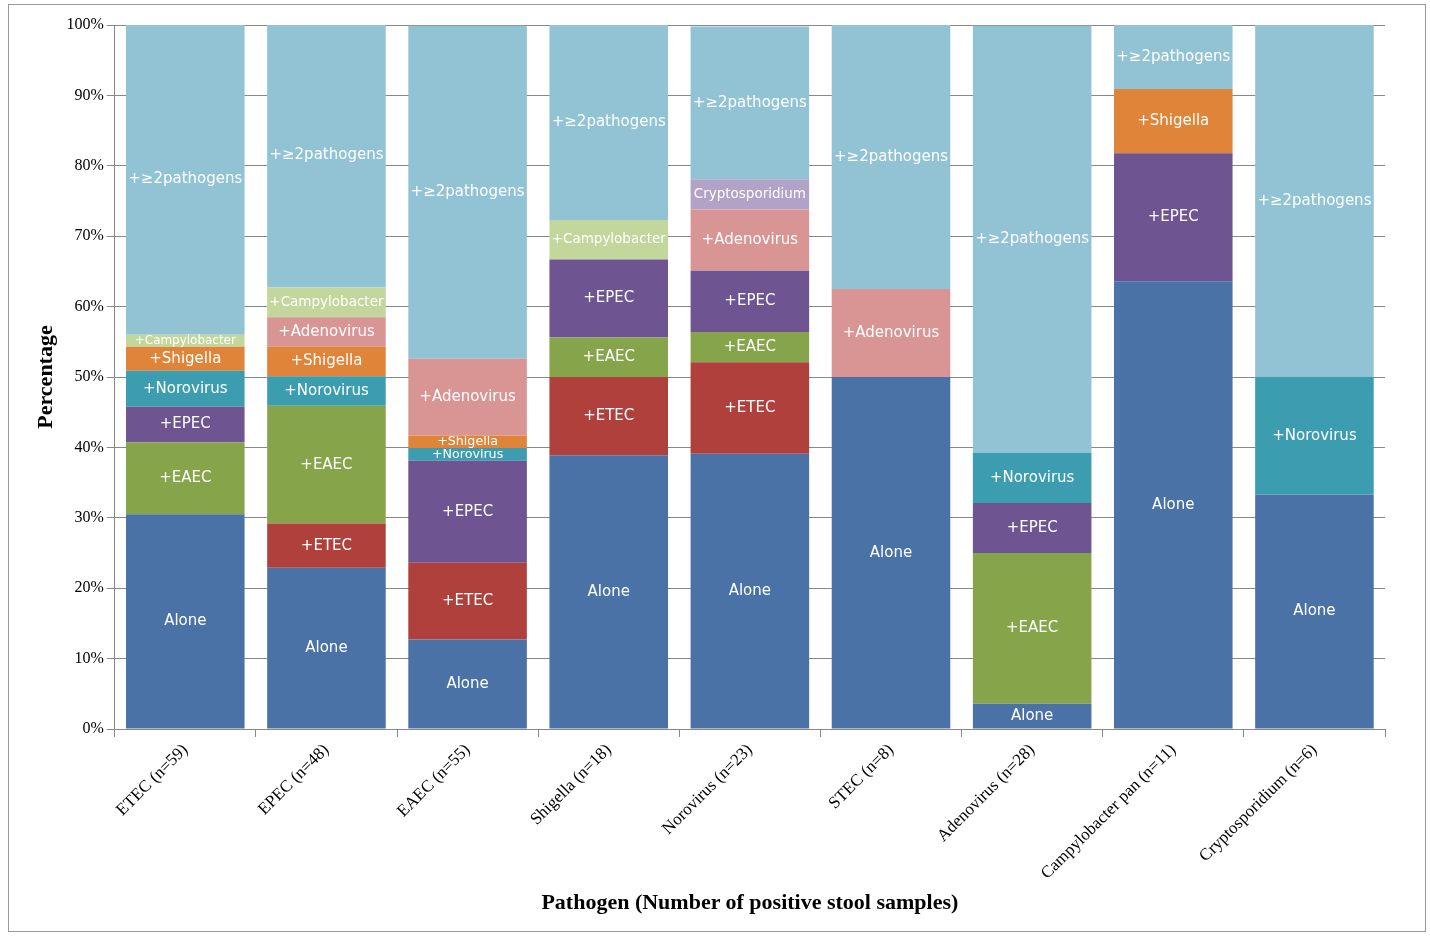  I want to click on y-tick-label: 90%, so click(89, 94).